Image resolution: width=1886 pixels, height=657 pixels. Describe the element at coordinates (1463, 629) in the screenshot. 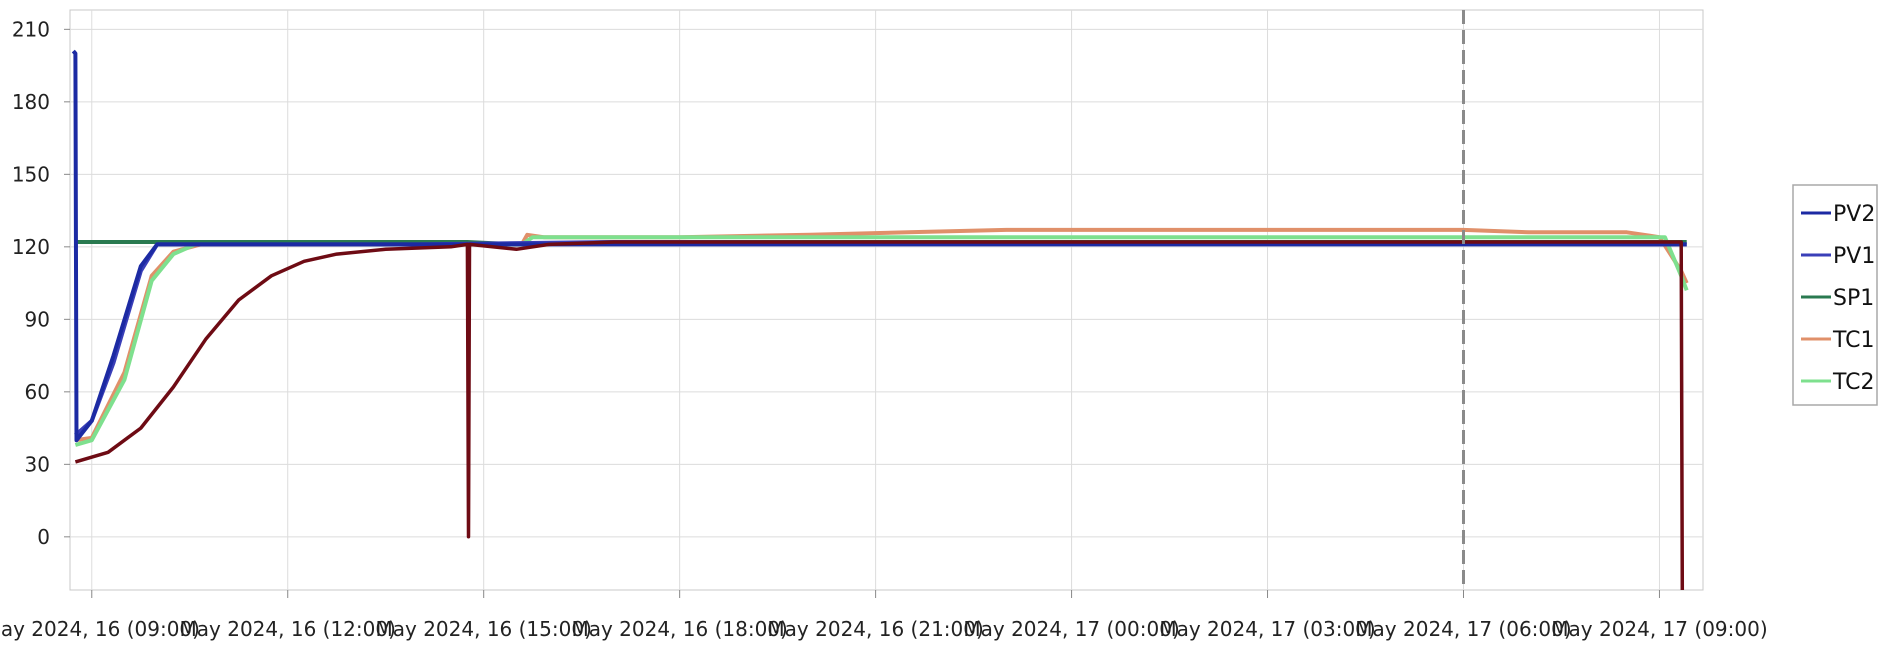

I see `x-tick-label: May 2024, 17 (06:00)` at that location.